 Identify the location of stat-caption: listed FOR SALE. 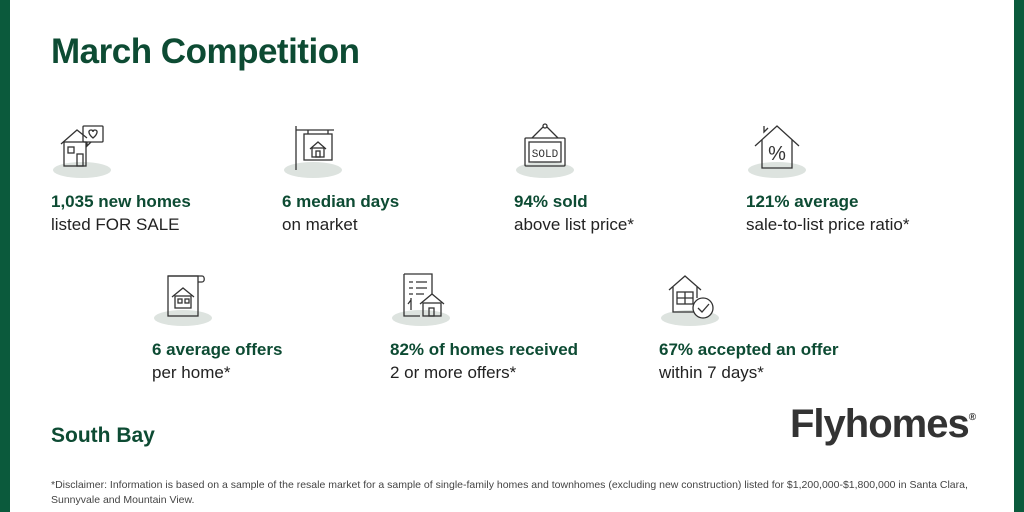
(115, 224).